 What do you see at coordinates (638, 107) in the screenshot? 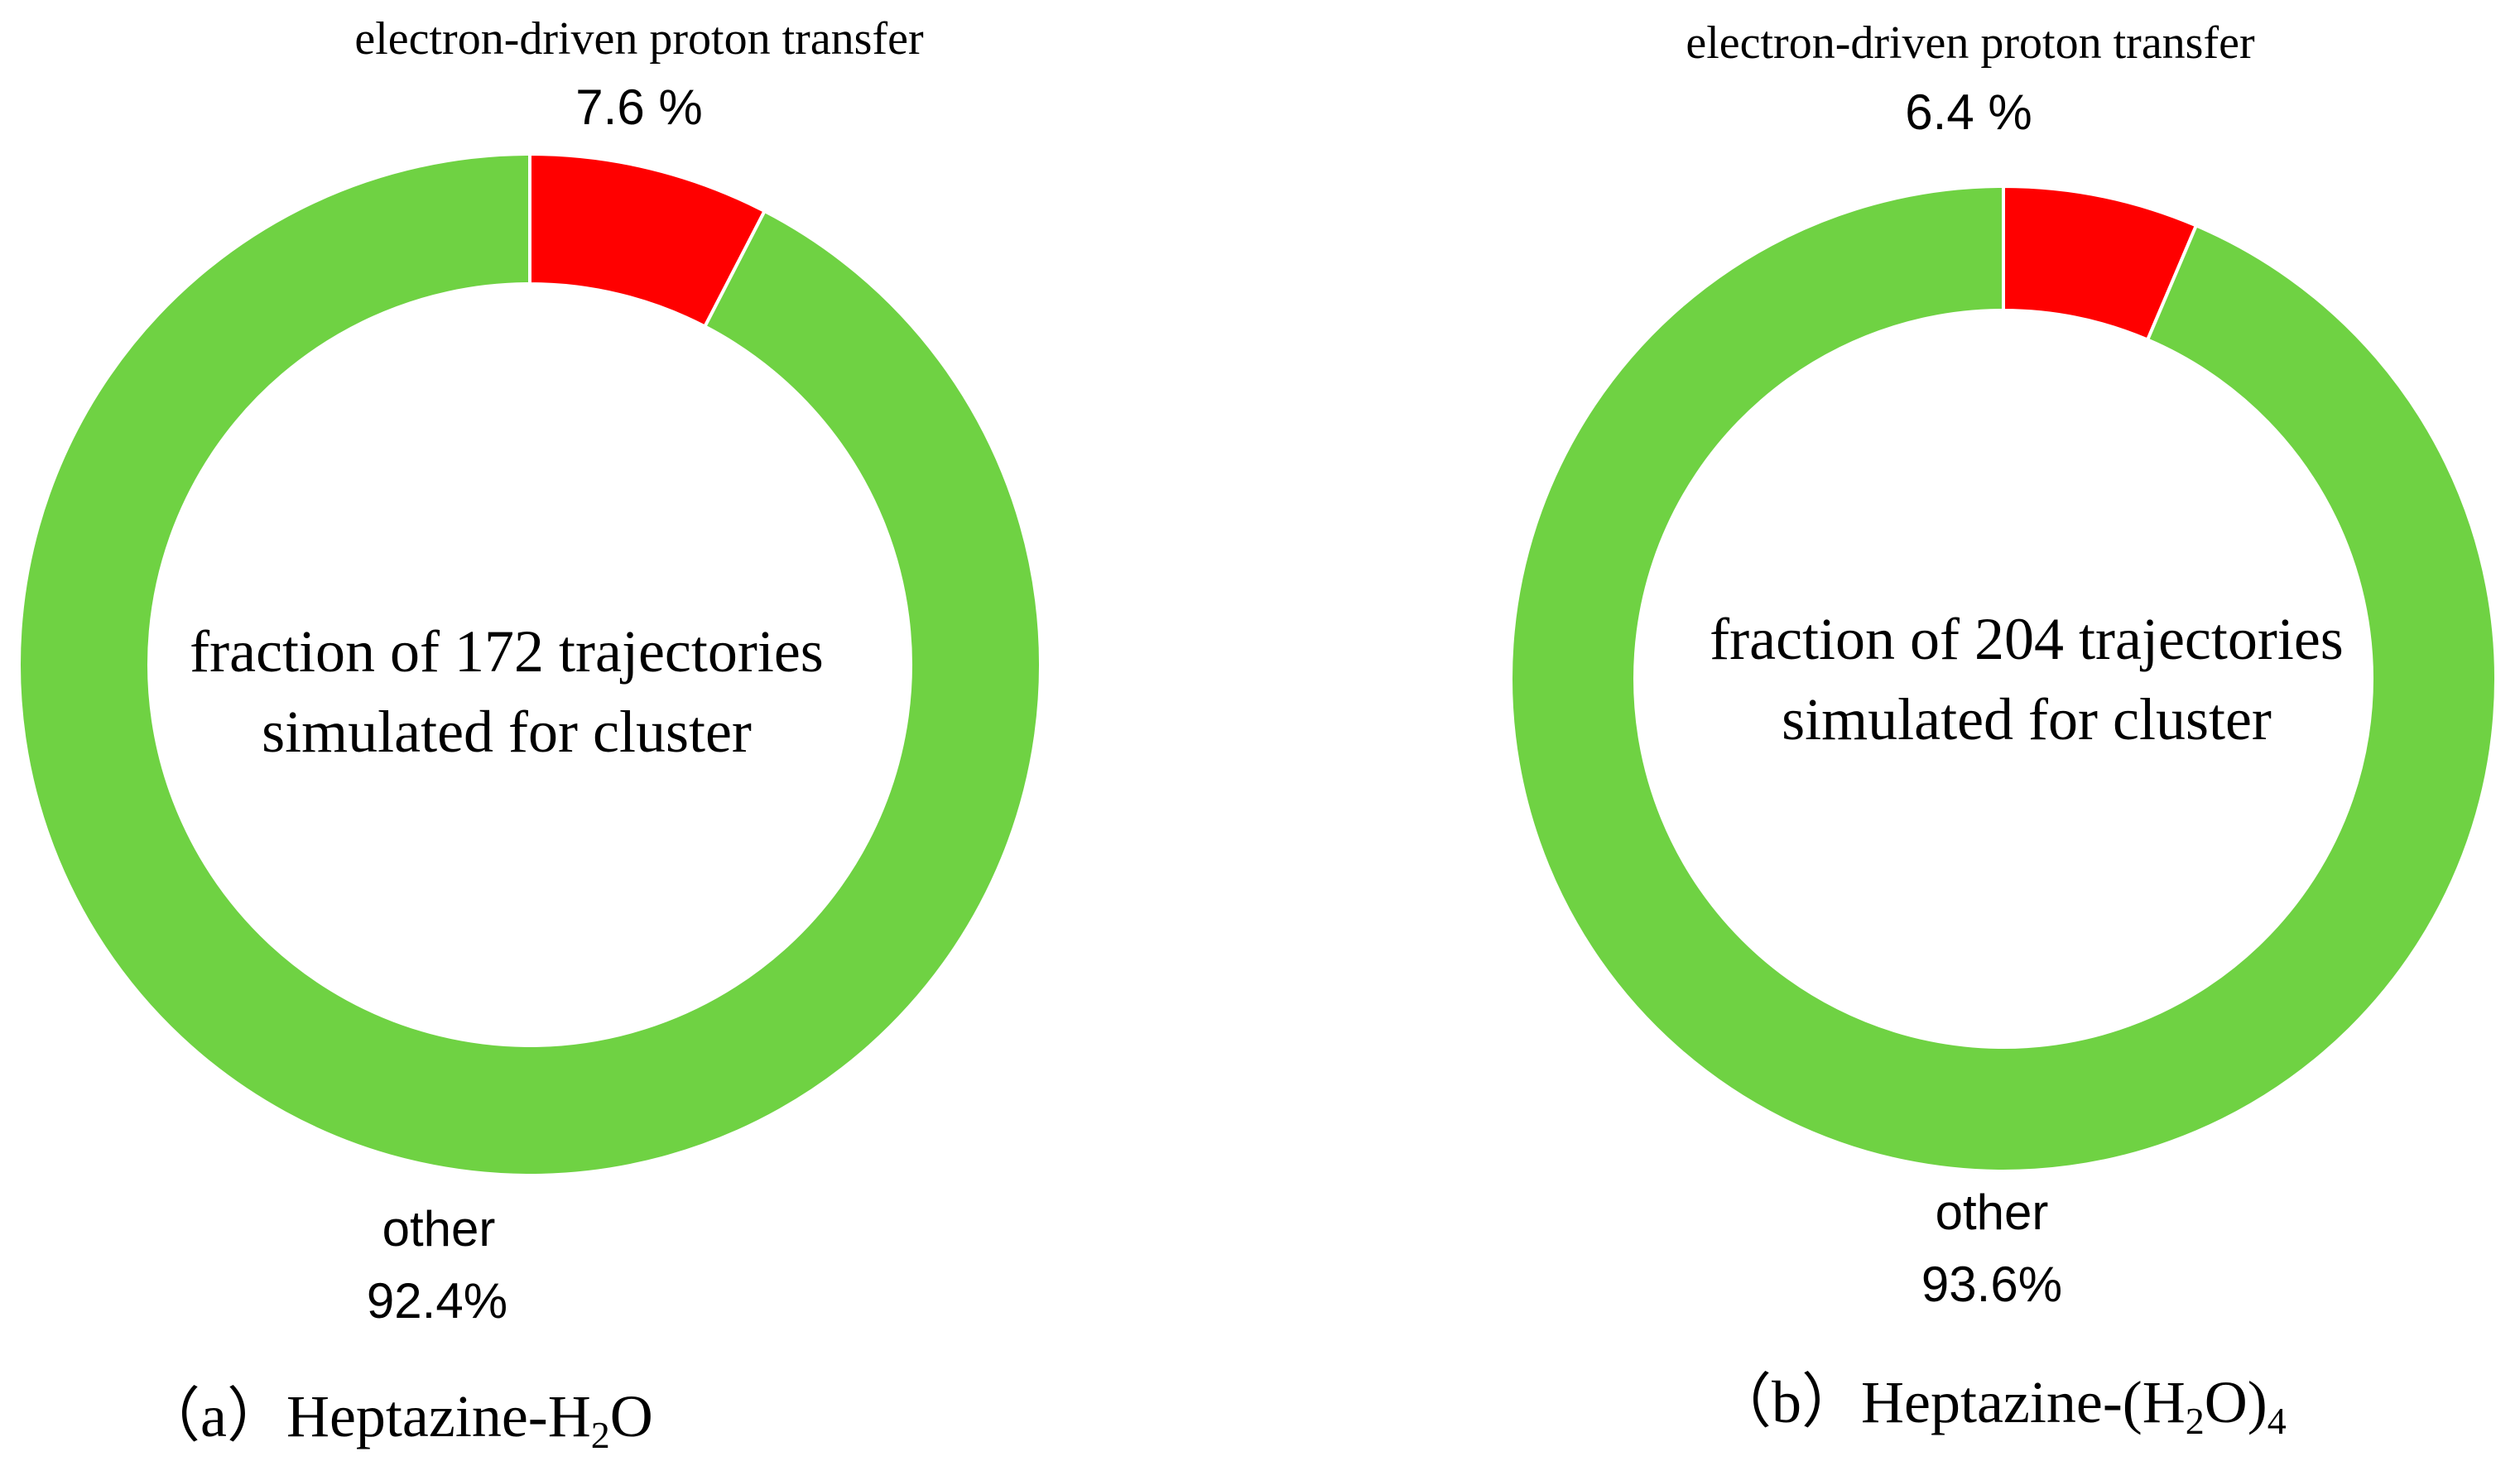
I see `slice-value-edpt-a: 7.6 %` at bounding box center [638, 107].